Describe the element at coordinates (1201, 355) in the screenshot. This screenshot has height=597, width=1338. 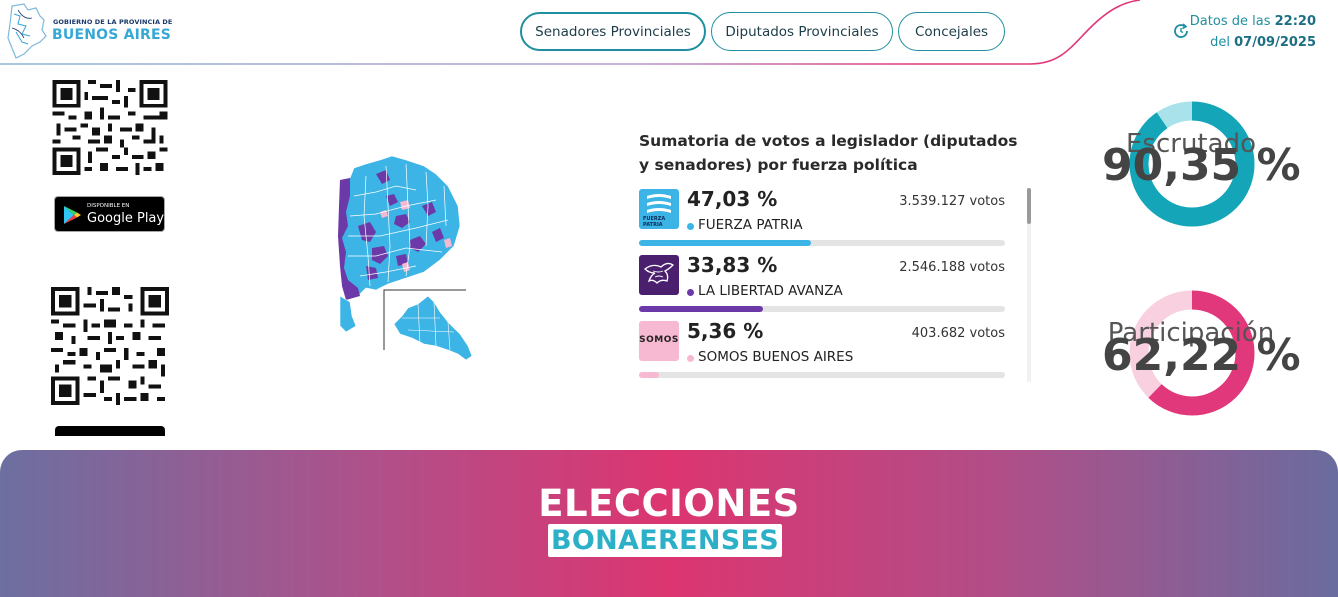
I see `participacion-value: 62,22 %` at that location.